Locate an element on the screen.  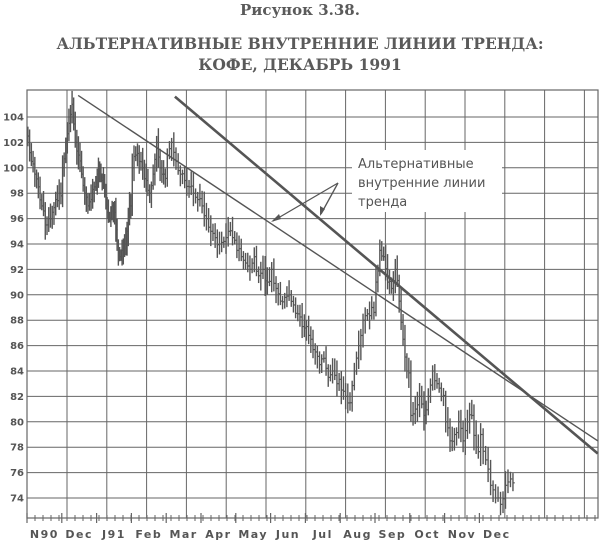
x-tick-label: Apr is located at coordinates (218, 534).